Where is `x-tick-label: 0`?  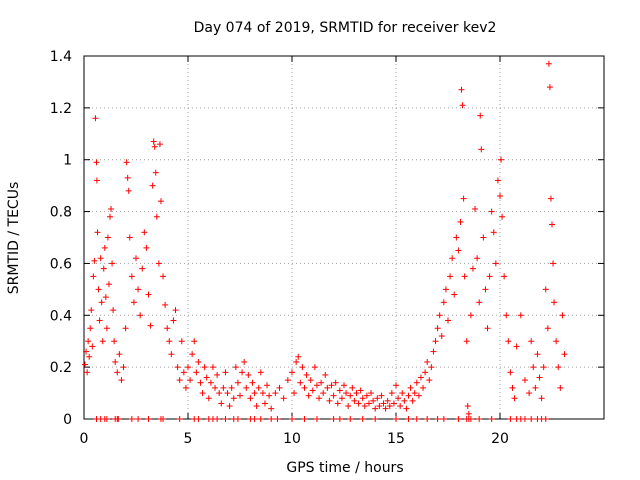
x-tick-label: 0 is located at coordinates (84, 439).